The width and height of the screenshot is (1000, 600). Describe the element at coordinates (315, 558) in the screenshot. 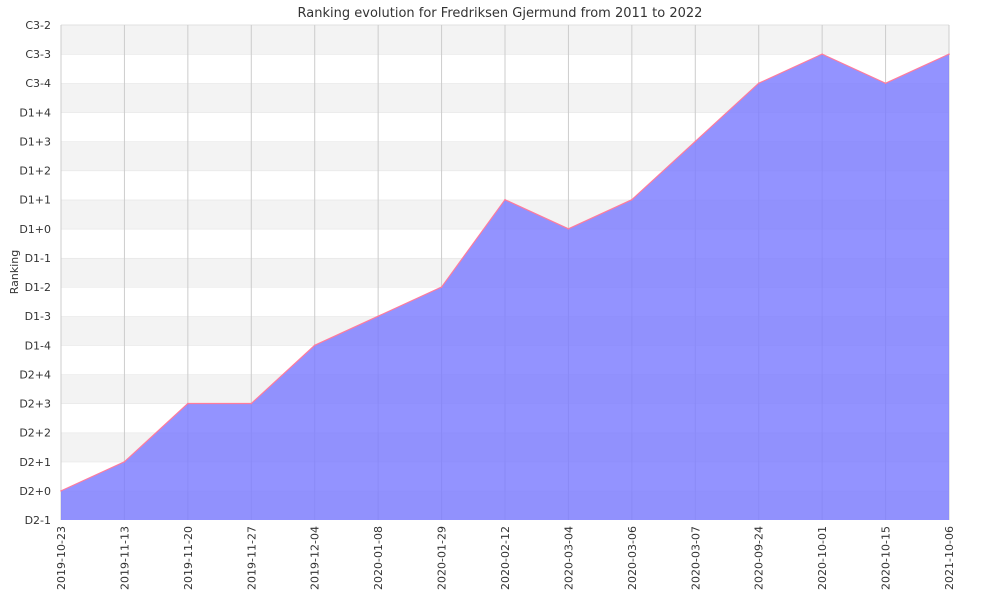

I see `x-tick-label: 2019-12-04` at that location.